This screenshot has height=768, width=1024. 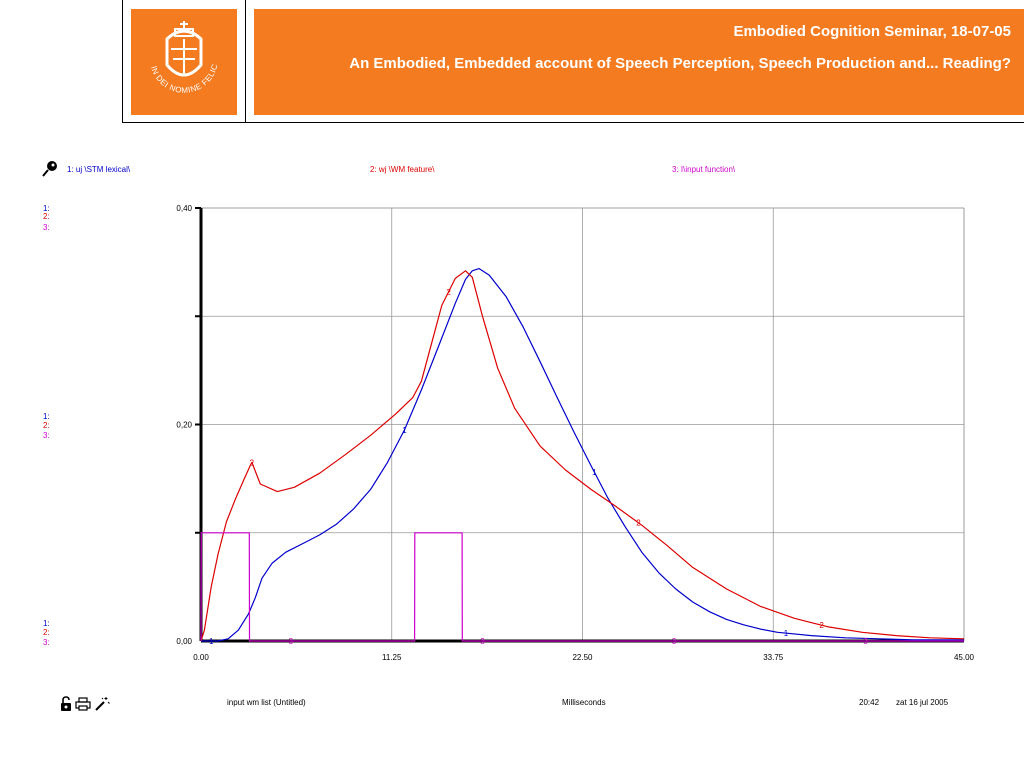 What do you see at coordinates (704, 169) in the screenshot?
I see `legend-series-3: 3: I\input function\` at bounding box center [704, 169].